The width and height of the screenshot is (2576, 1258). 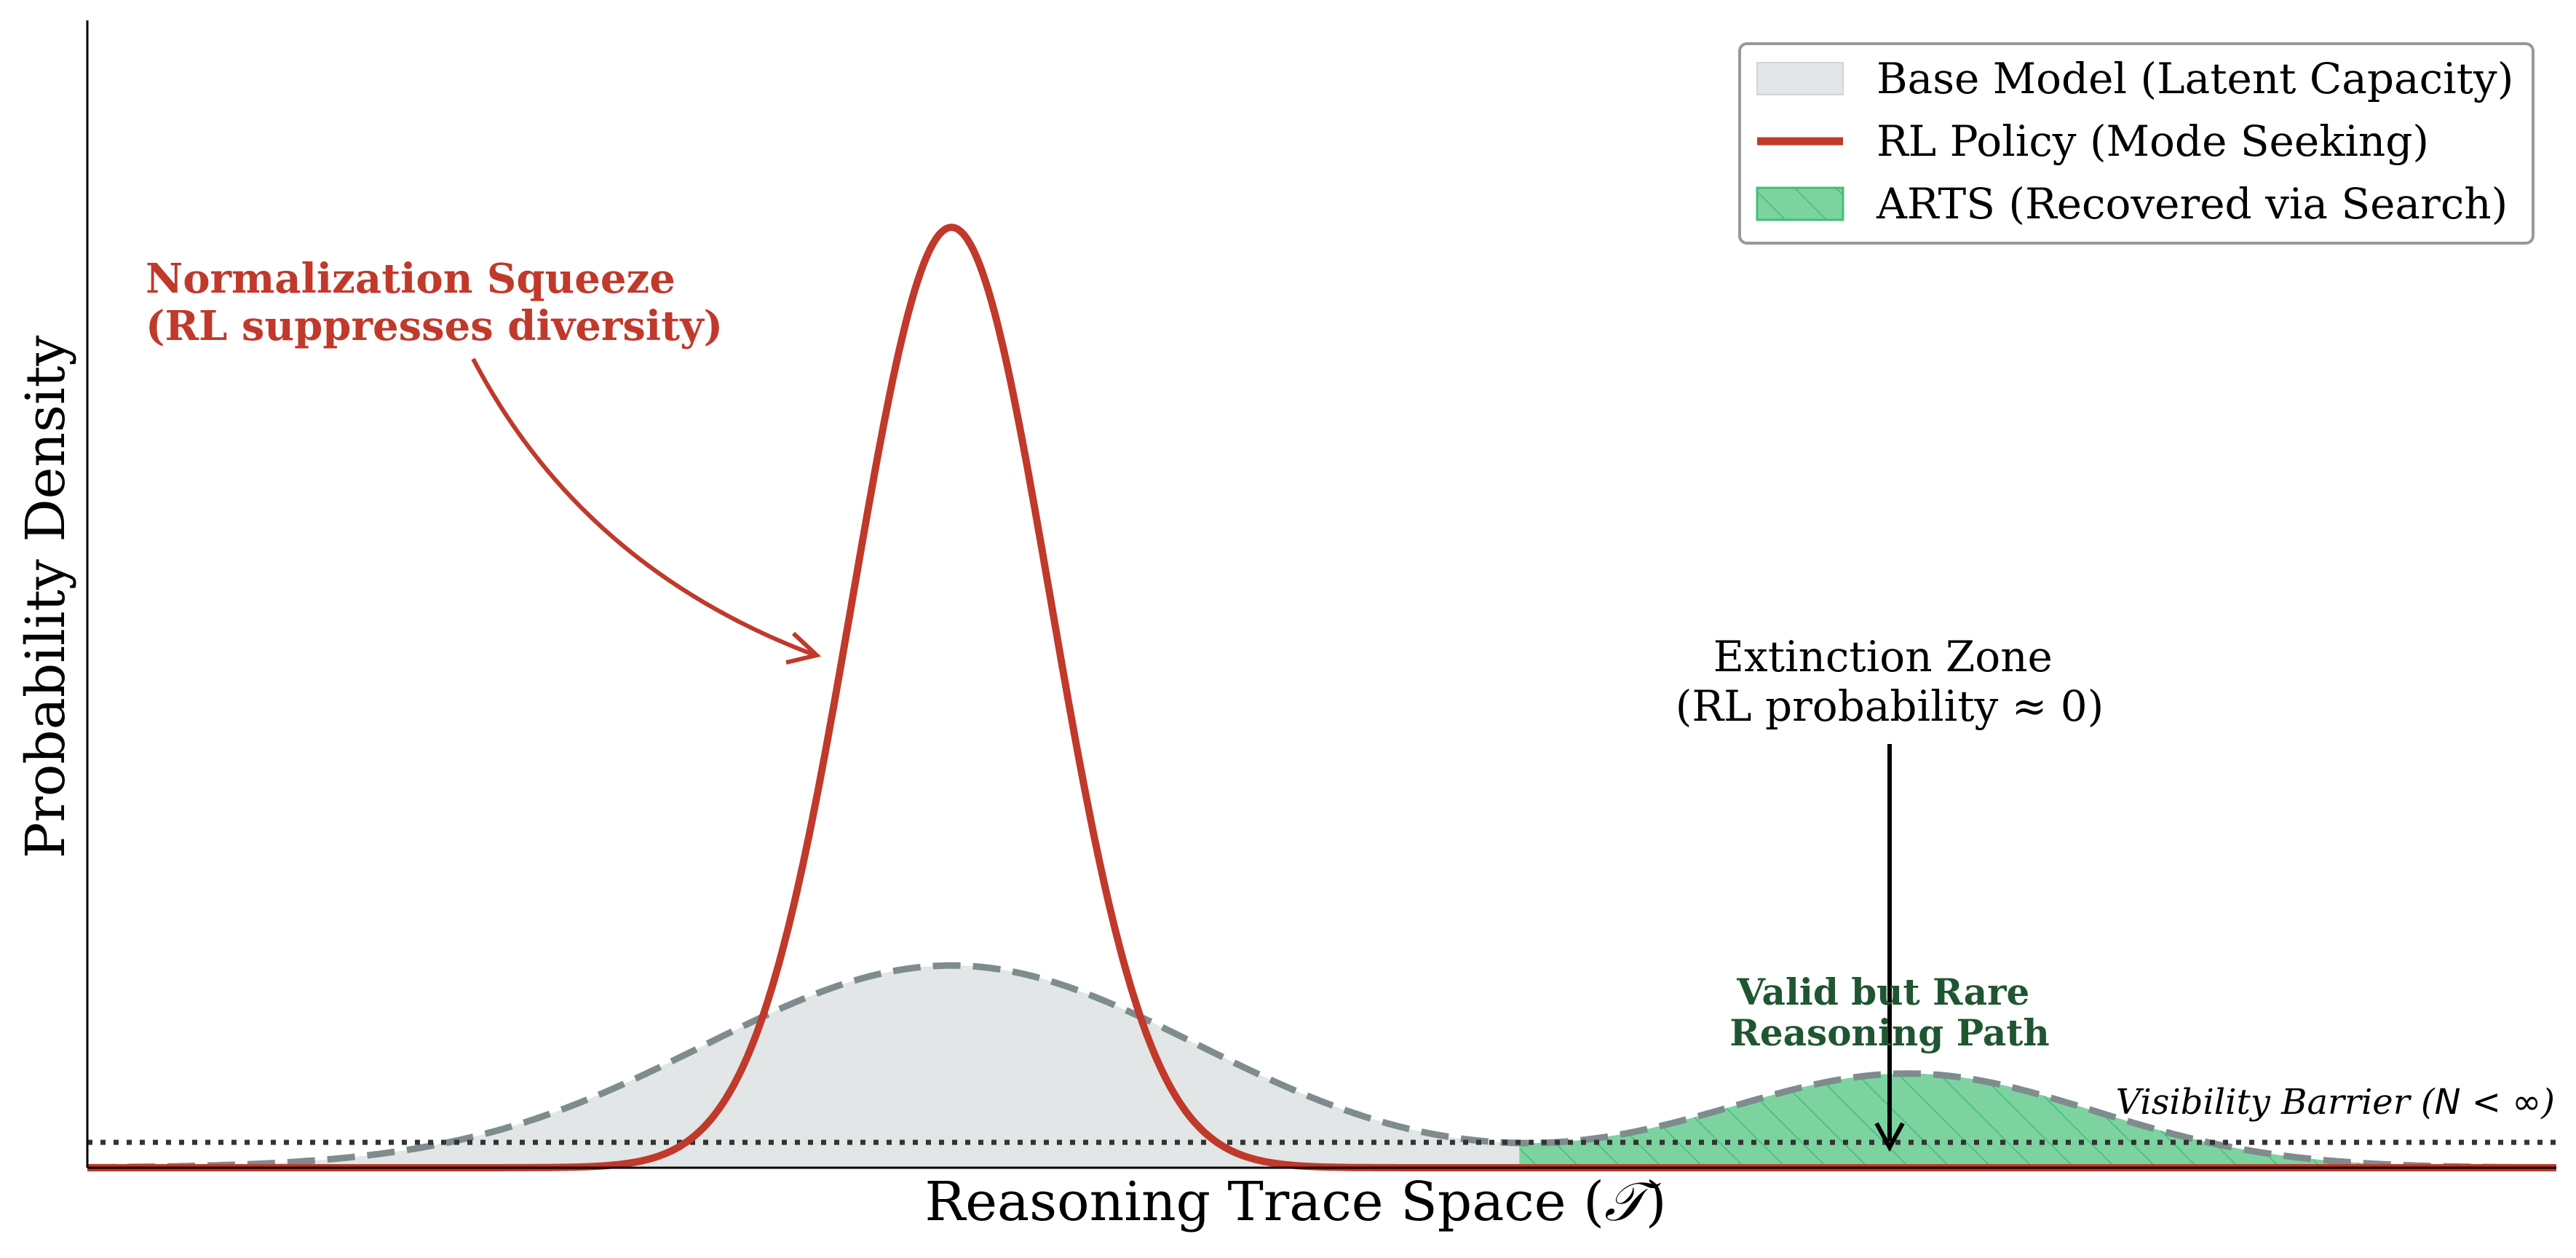 I want to click on legend-rl-label: RL Policy (Mode Seeking), so click(x=2152, y=141).